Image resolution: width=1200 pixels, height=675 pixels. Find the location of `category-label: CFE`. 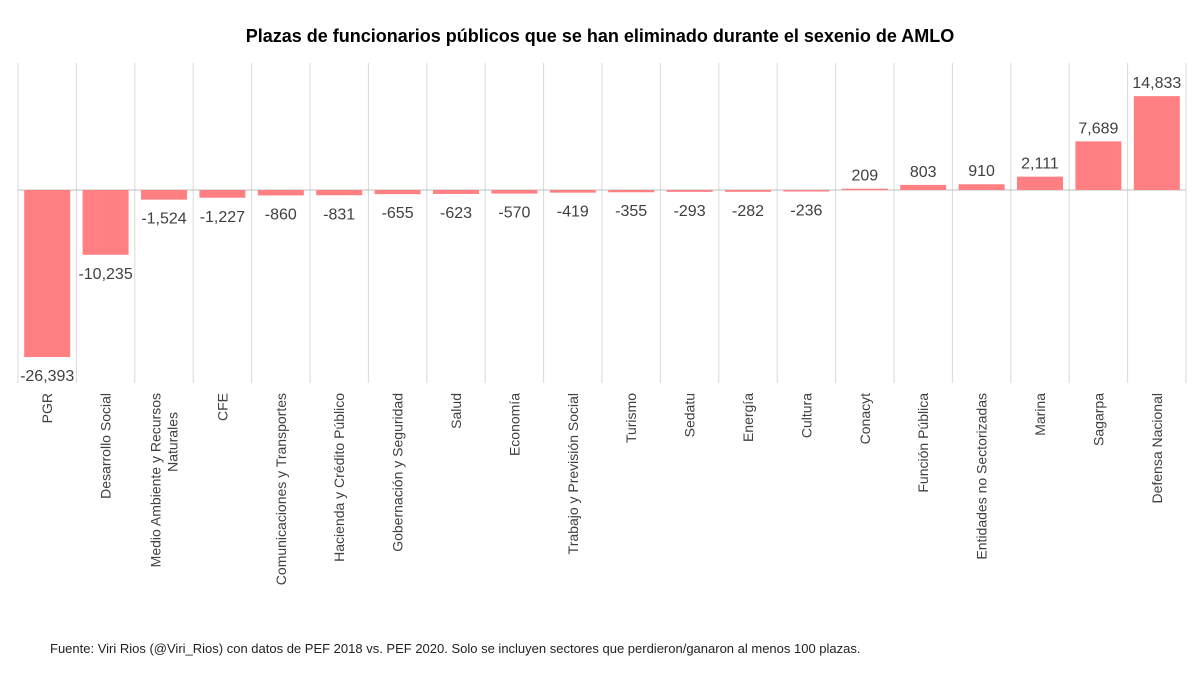

category-label: CFE is located at coordinates (222, 407).